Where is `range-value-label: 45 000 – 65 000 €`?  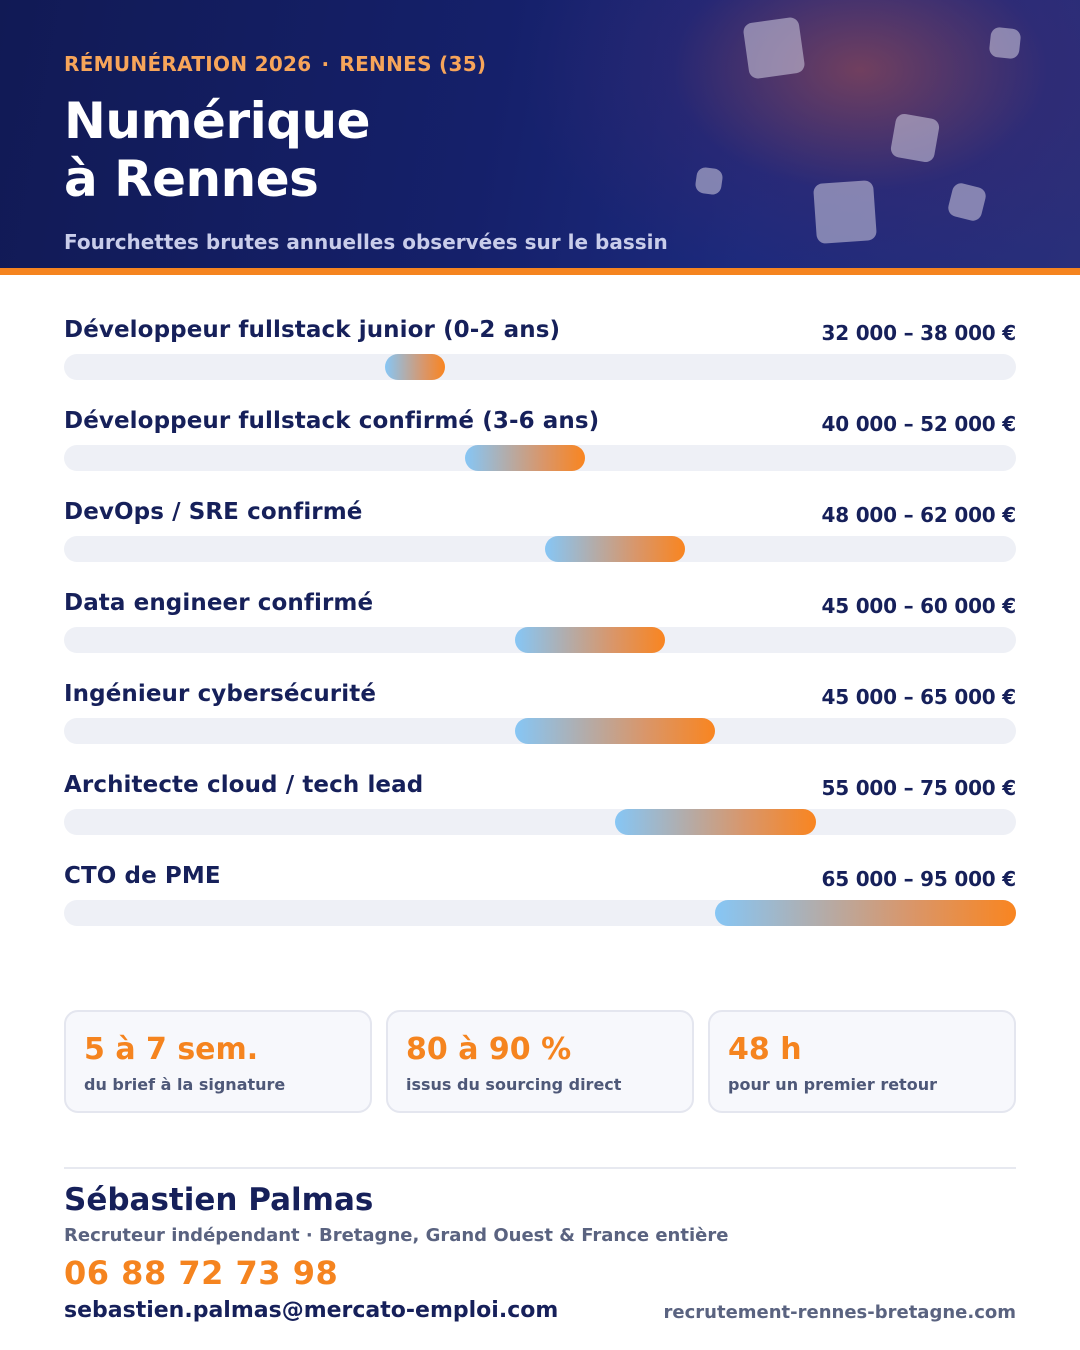 range-value-label: 45 000 – 65 000 € is located at coordinates (919, 697).